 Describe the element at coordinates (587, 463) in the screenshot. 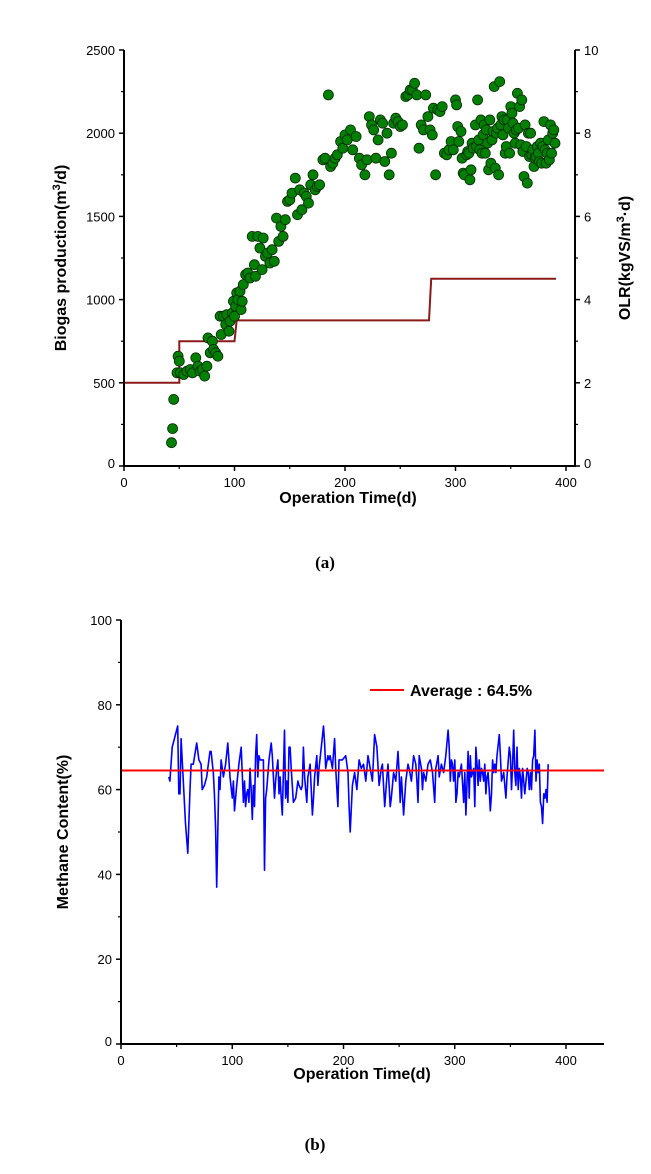

I see `a-y2-tick-label: 0` at that location.